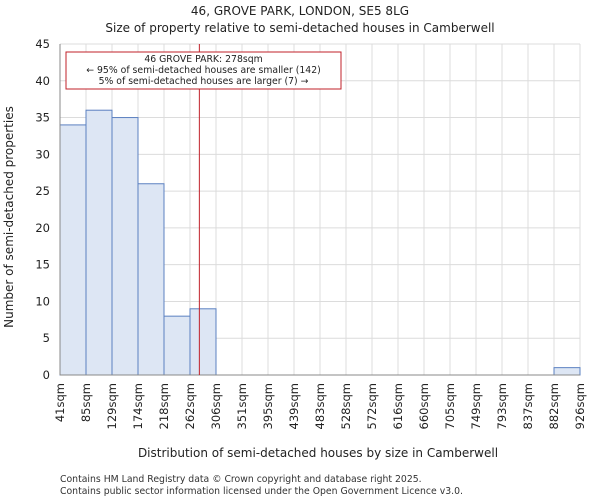 Image resolution: width=600 pixels, height=500 pixels. Describe the element at coordinates (42, 191) in the screenshot. I see `y-tick-label: 25` at that location.